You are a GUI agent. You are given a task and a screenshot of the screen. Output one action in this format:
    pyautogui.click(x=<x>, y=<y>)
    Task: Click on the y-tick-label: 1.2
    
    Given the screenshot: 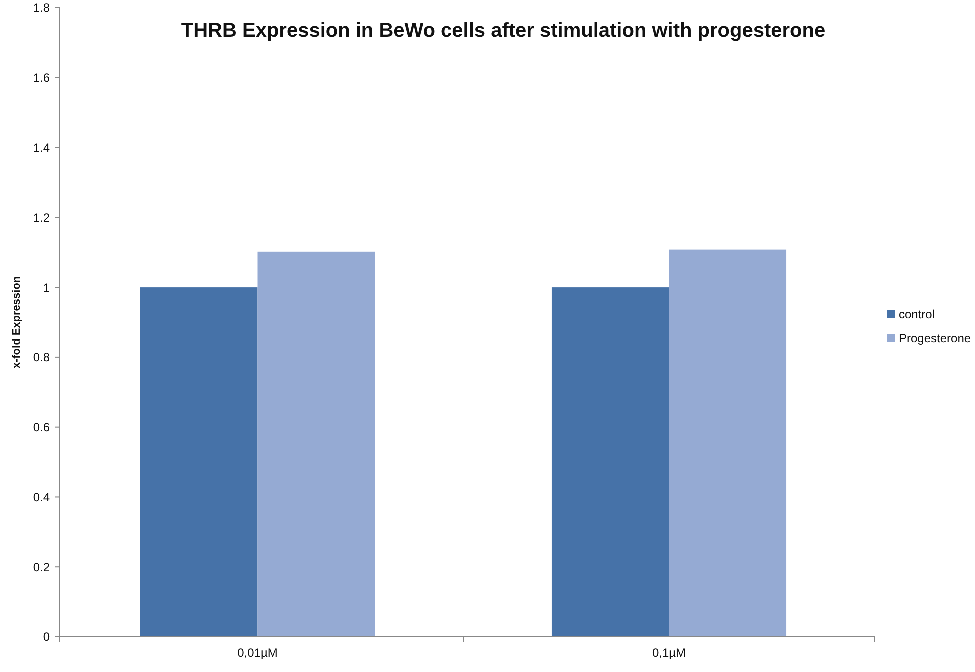 What is the action you would take?
    pyautogui.click(x=41, y=217)
    